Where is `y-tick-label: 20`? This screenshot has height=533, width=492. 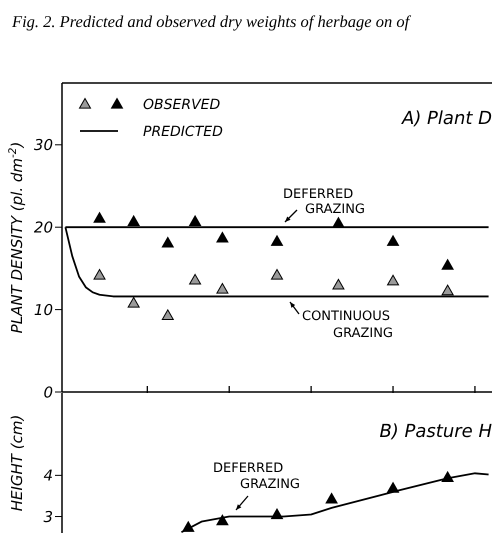 y-tick-label: 20 is located at coordinates (43, 227).